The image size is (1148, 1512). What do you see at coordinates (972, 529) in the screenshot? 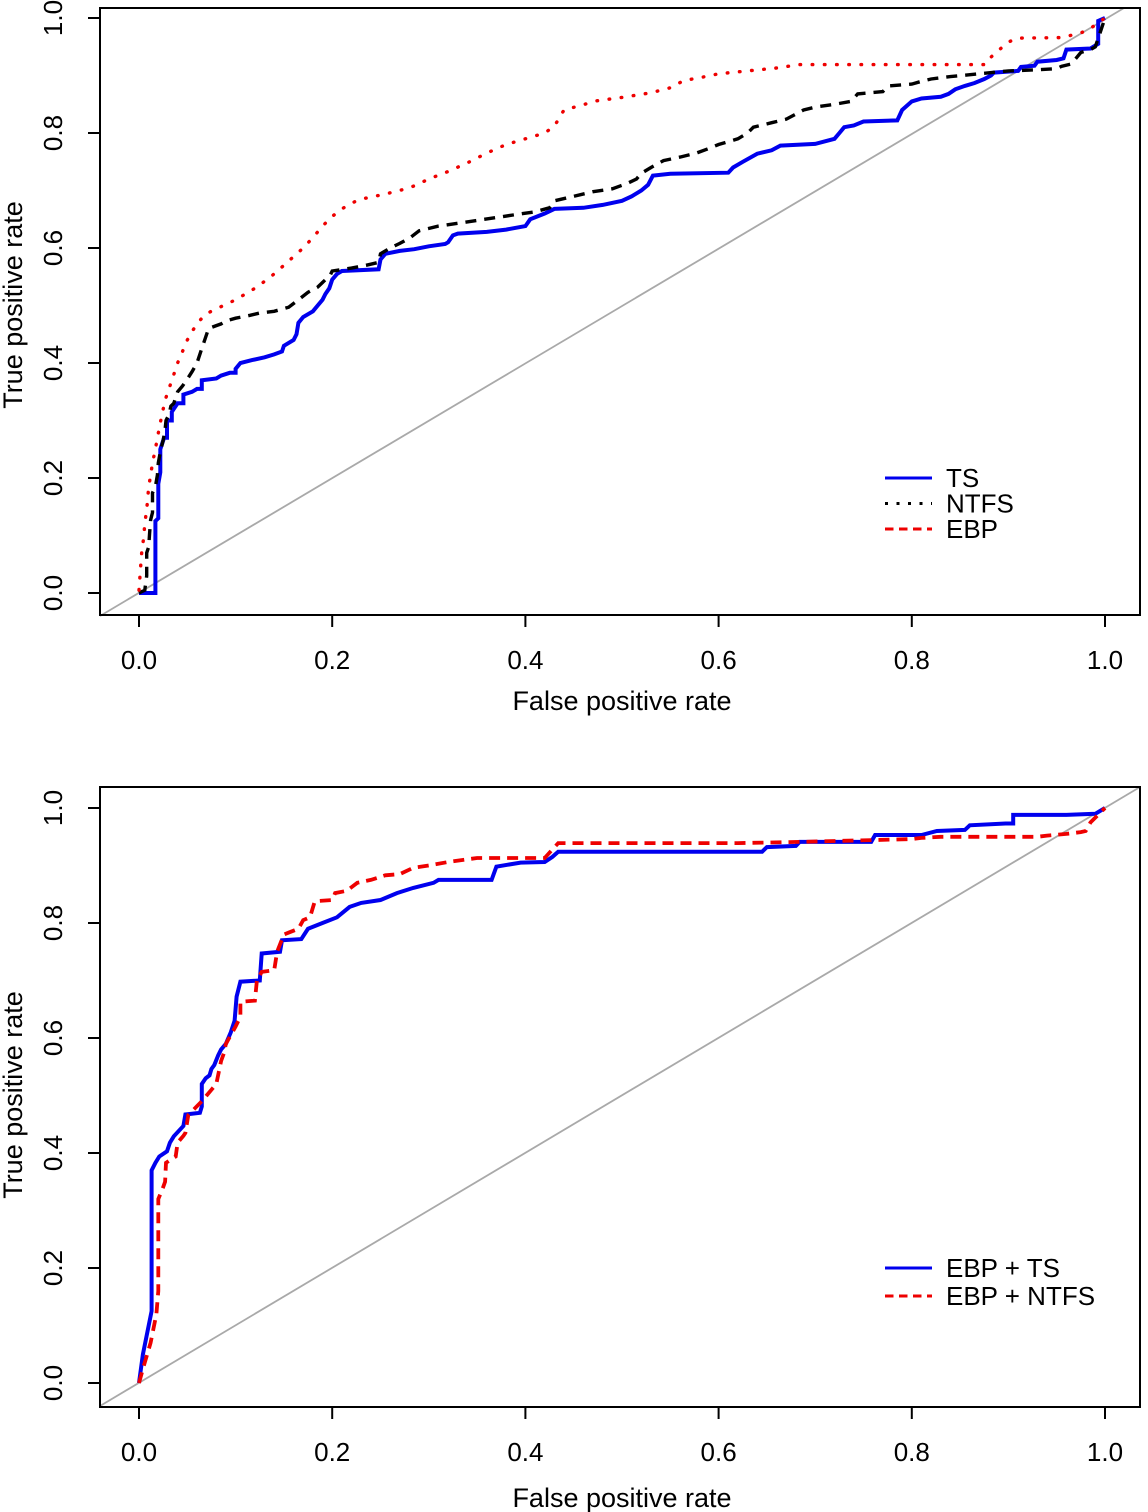
I see `legend-label: EBP` at bounding box center [972, 529].